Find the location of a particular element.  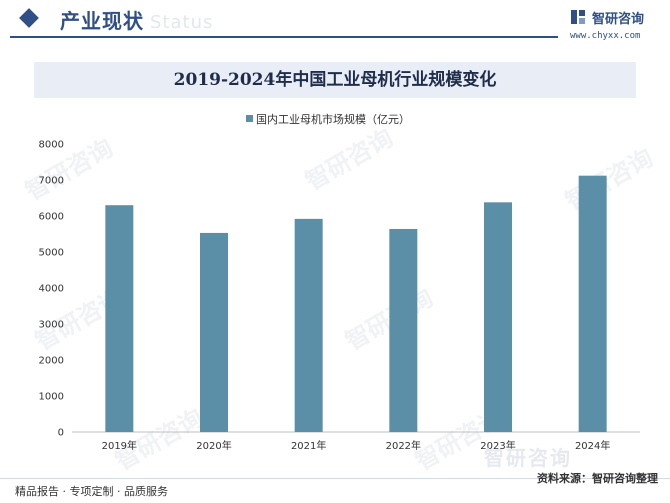

chart-title-band: 2019-2024年中国工业母机行业规模变化 is located at coordinates (335, 80).